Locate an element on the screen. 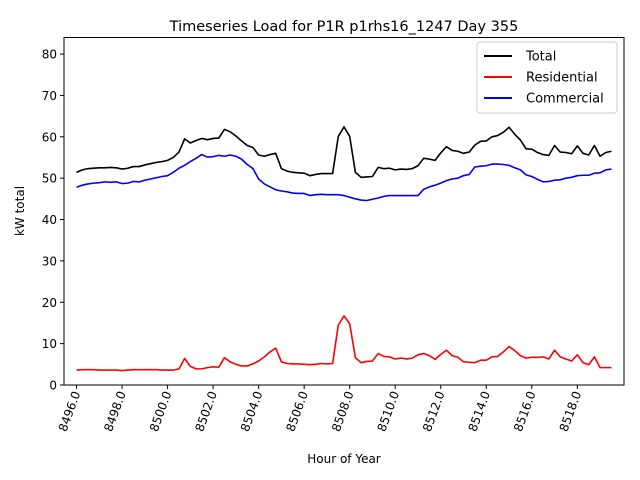 Image resolution: width=640 pixels, height=480 pixels. y-tick-label: 80 is located at coordinates (49, 55).